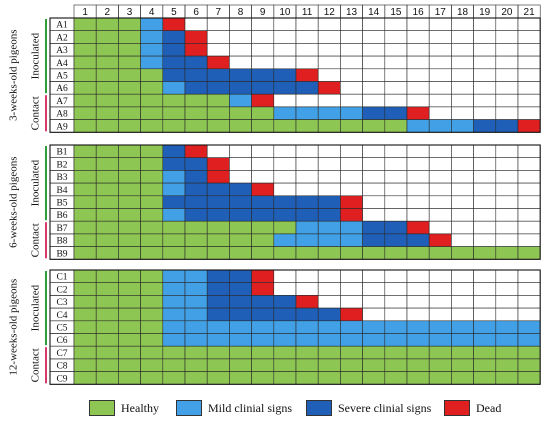  Describe the element at coordinates (352, 12) in the screenshot. I see `column-header-label: 13` at that location.